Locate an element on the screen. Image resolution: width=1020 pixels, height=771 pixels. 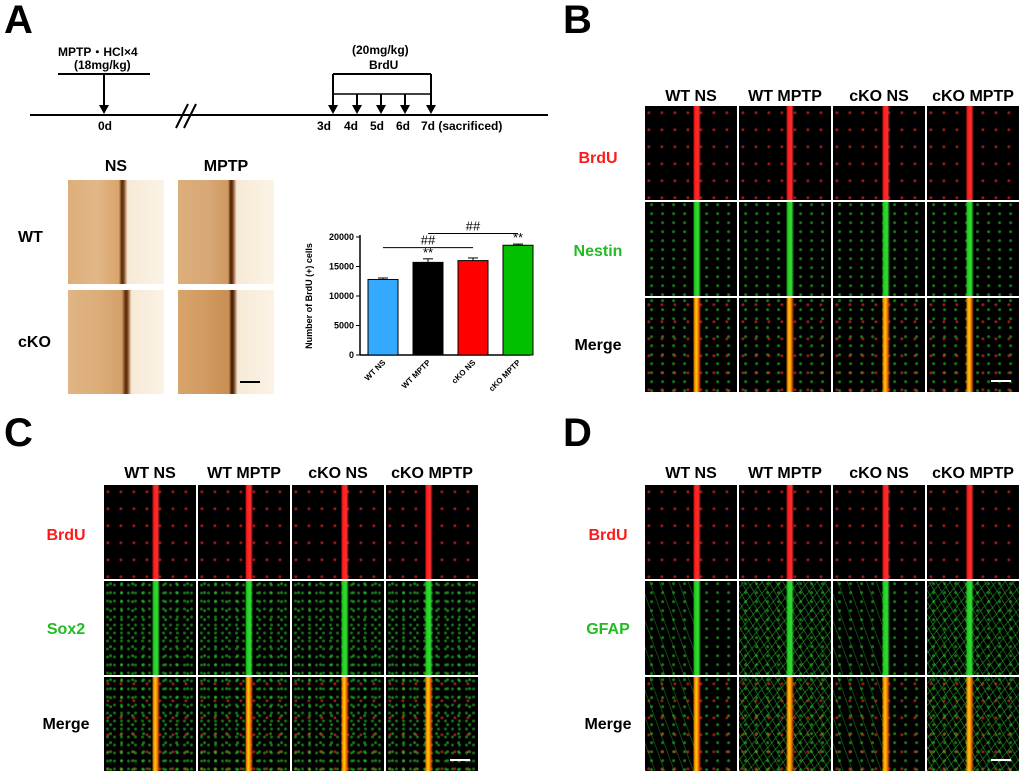
panel-b-image-r2-c1 is located at coordinates (691, 249).